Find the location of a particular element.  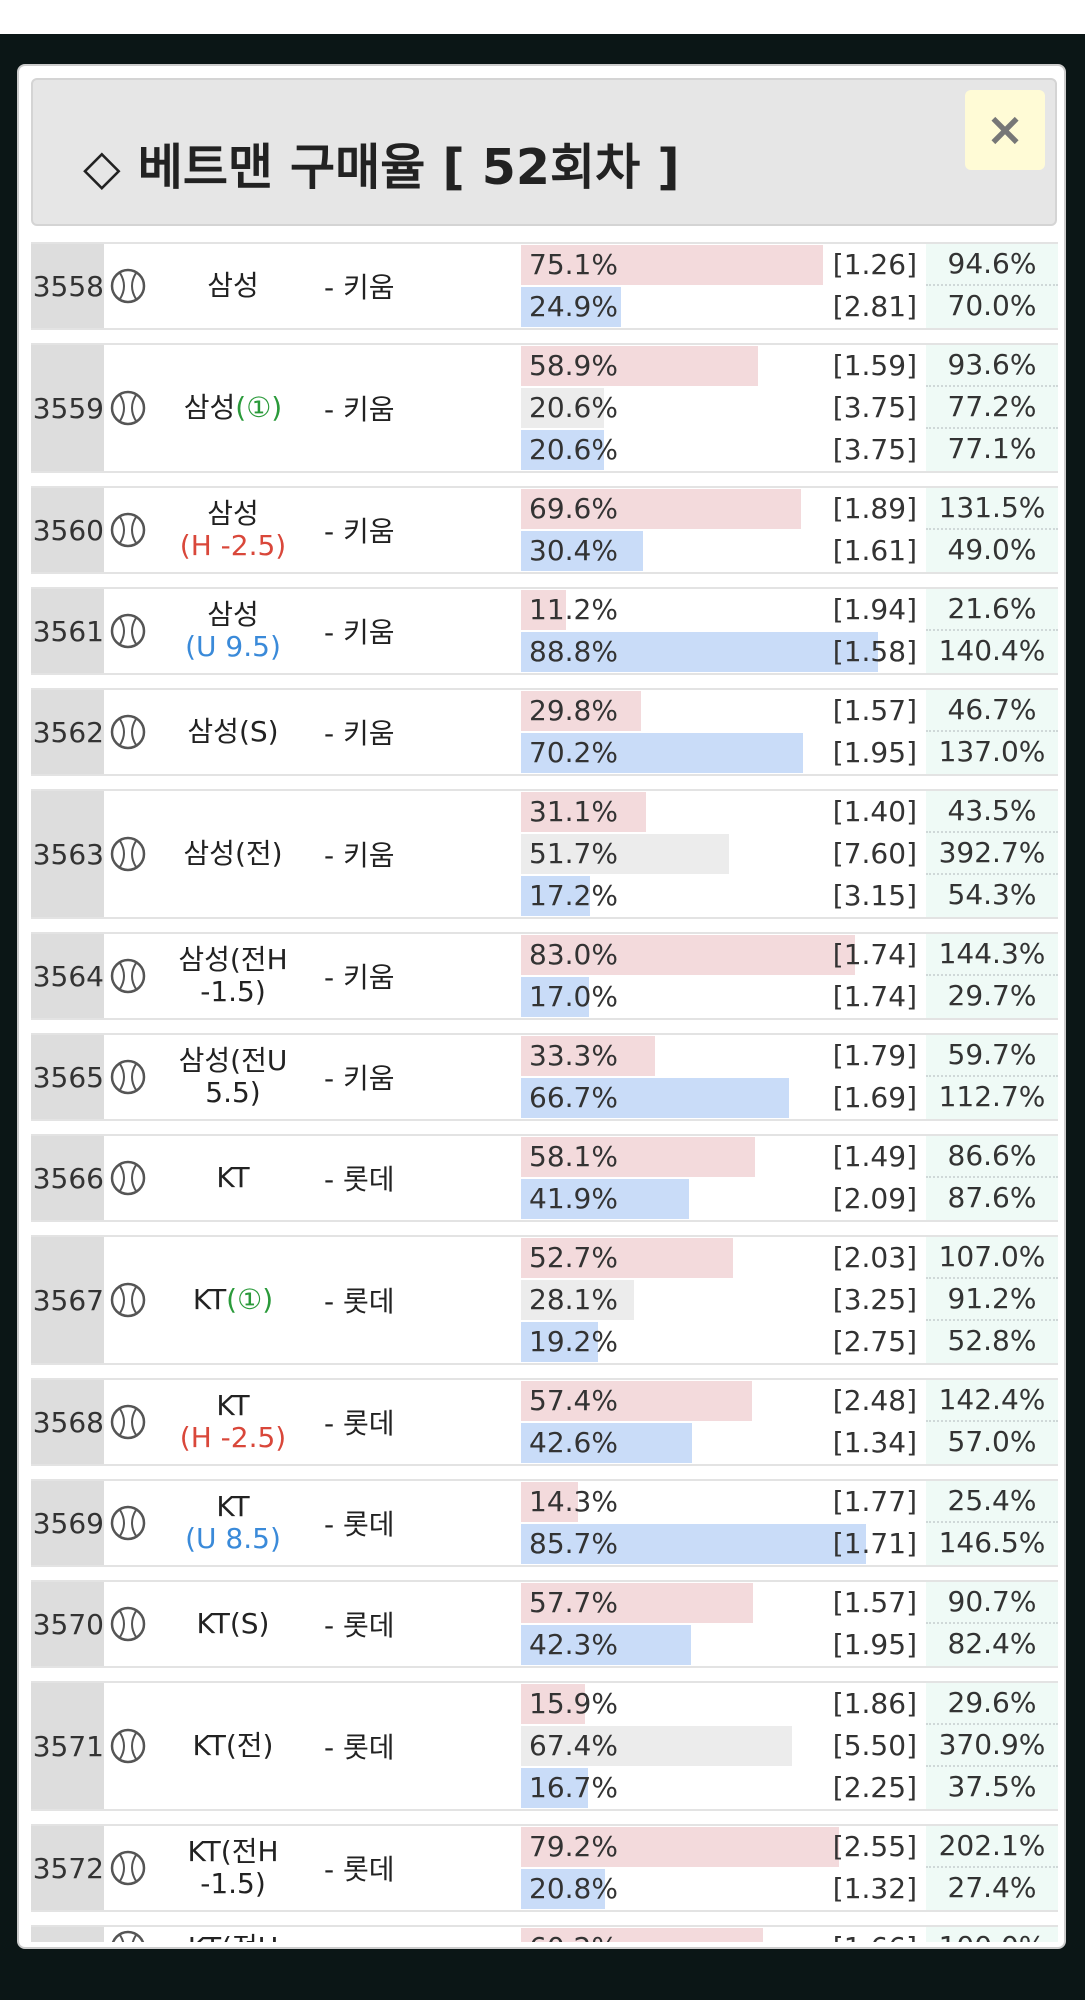

return-rate: 100.0% is located at coordinates (992, 1934).